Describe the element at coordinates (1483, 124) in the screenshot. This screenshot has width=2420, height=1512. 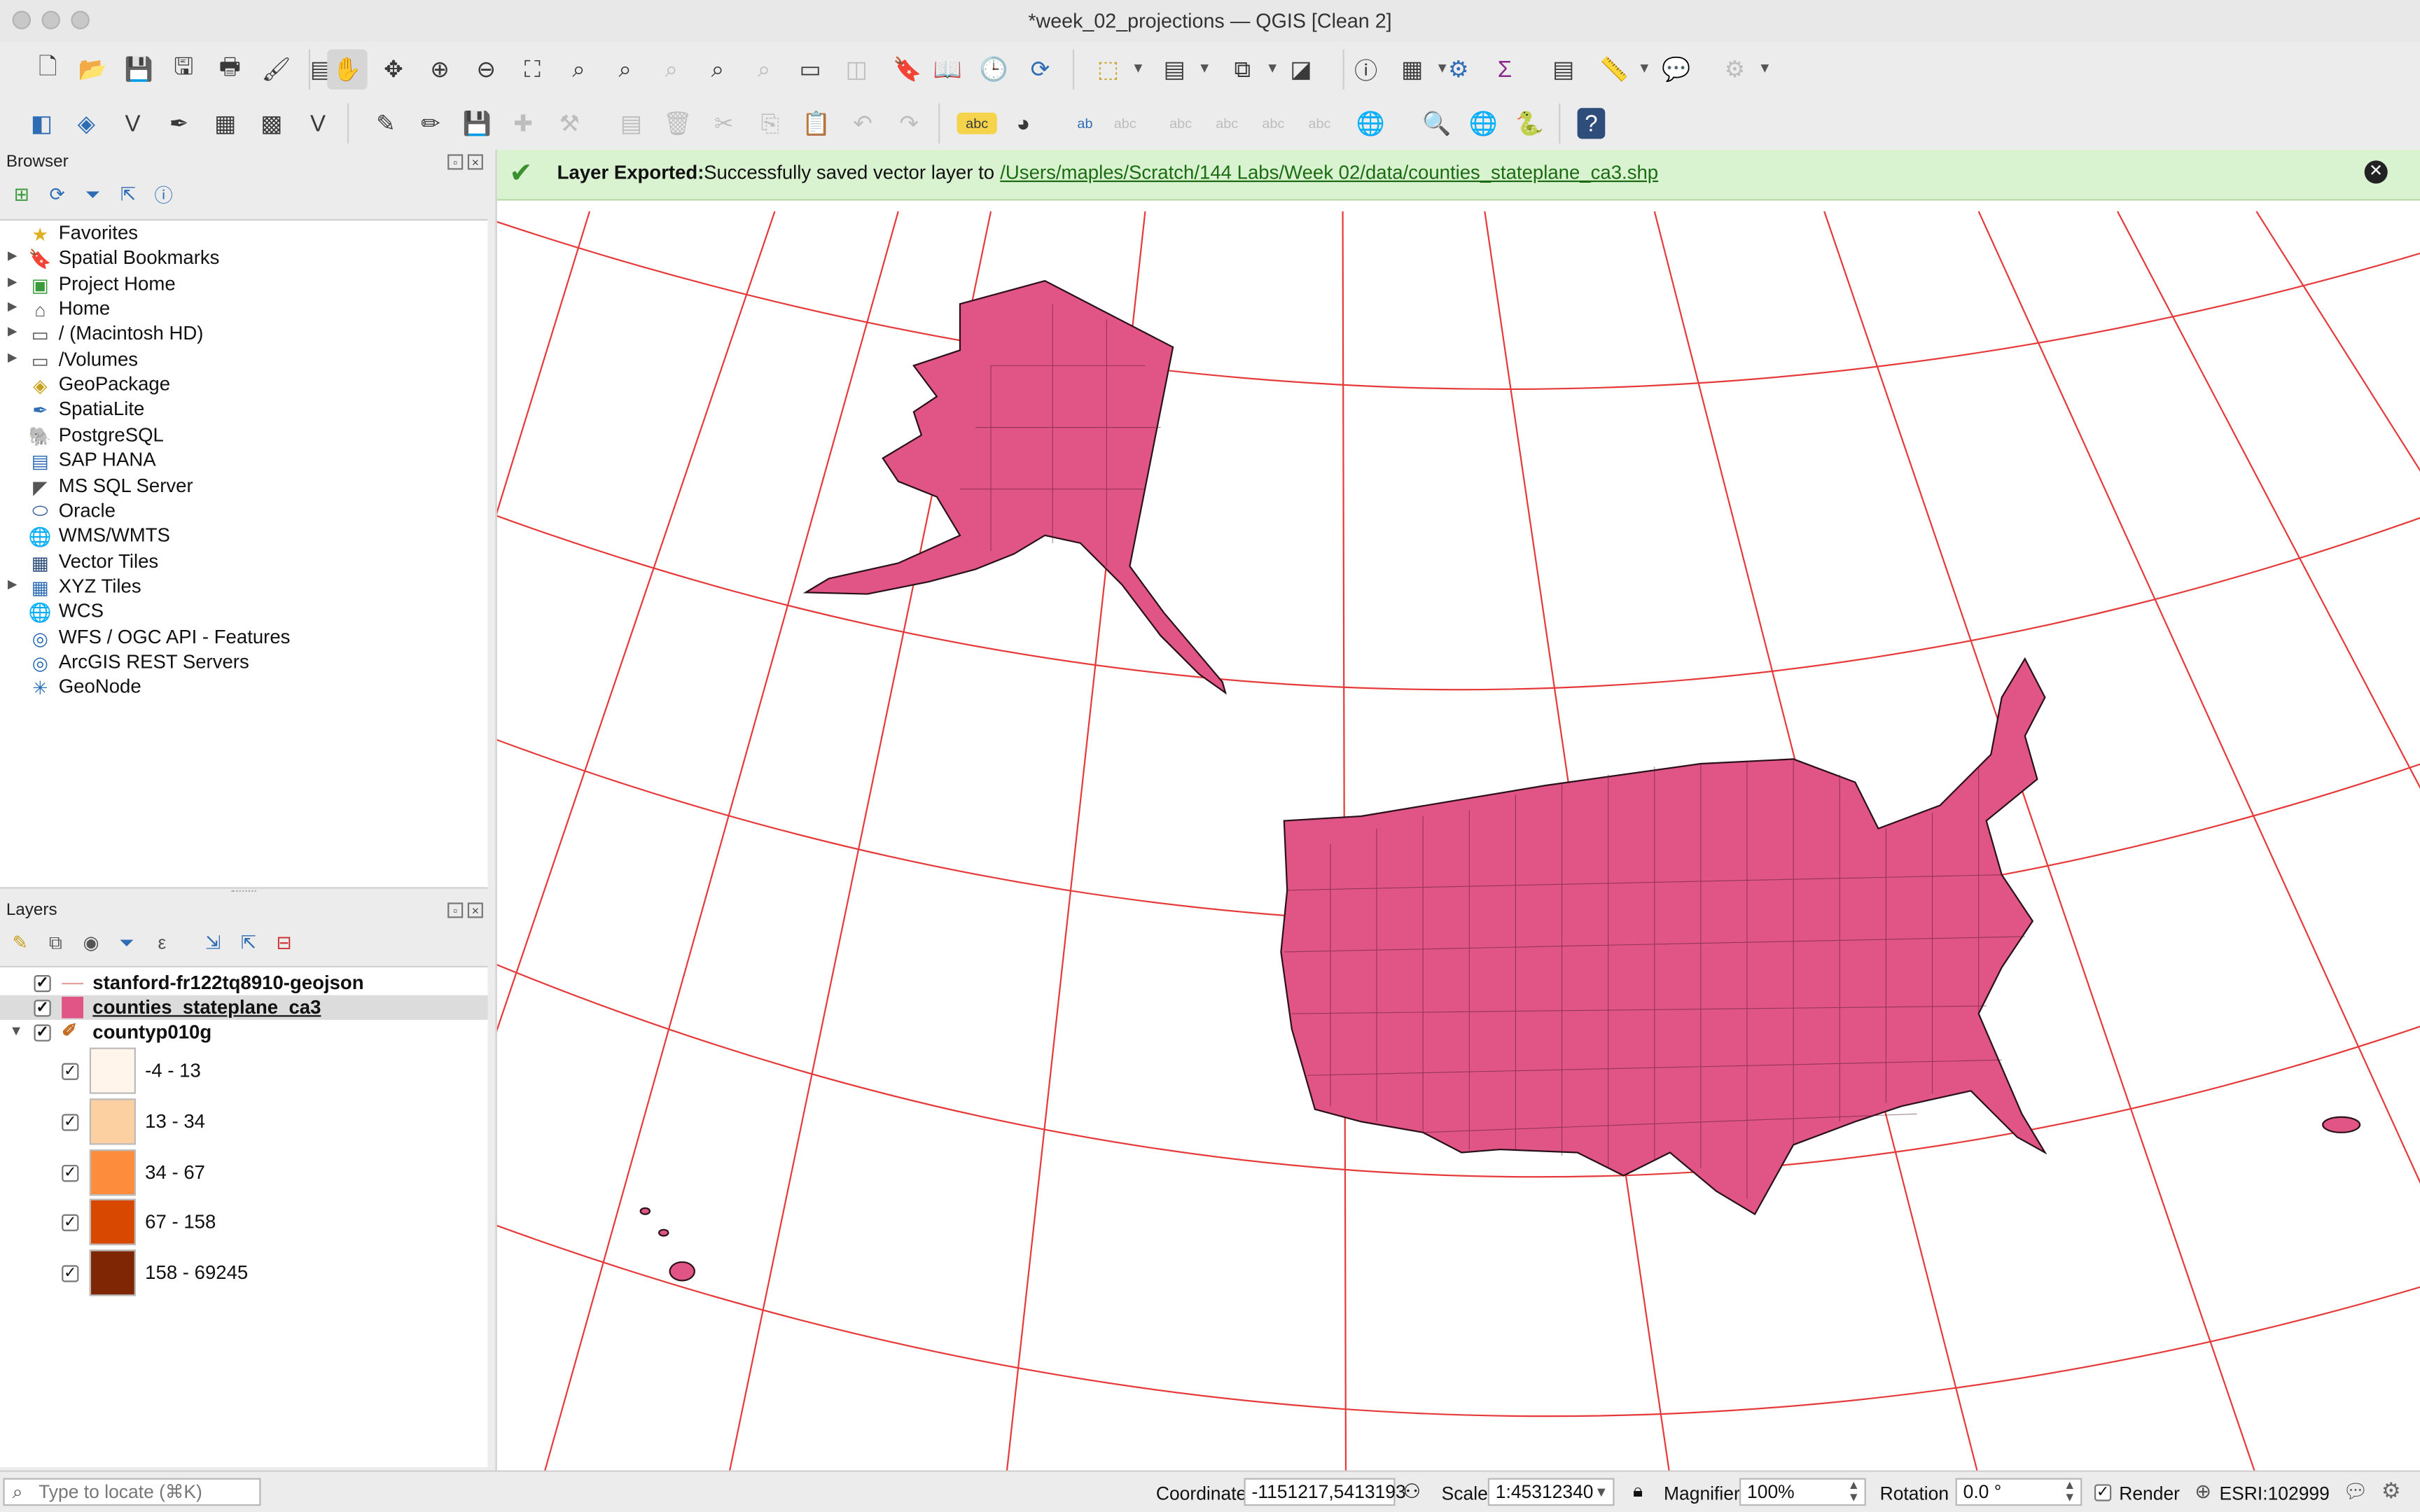
I see `locate-icon: 🌐` at that location.